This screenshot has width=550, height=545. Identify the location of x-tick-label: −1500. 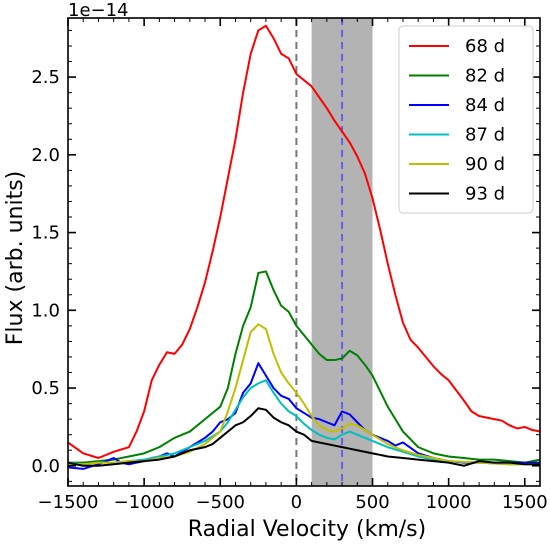
(68, 502).